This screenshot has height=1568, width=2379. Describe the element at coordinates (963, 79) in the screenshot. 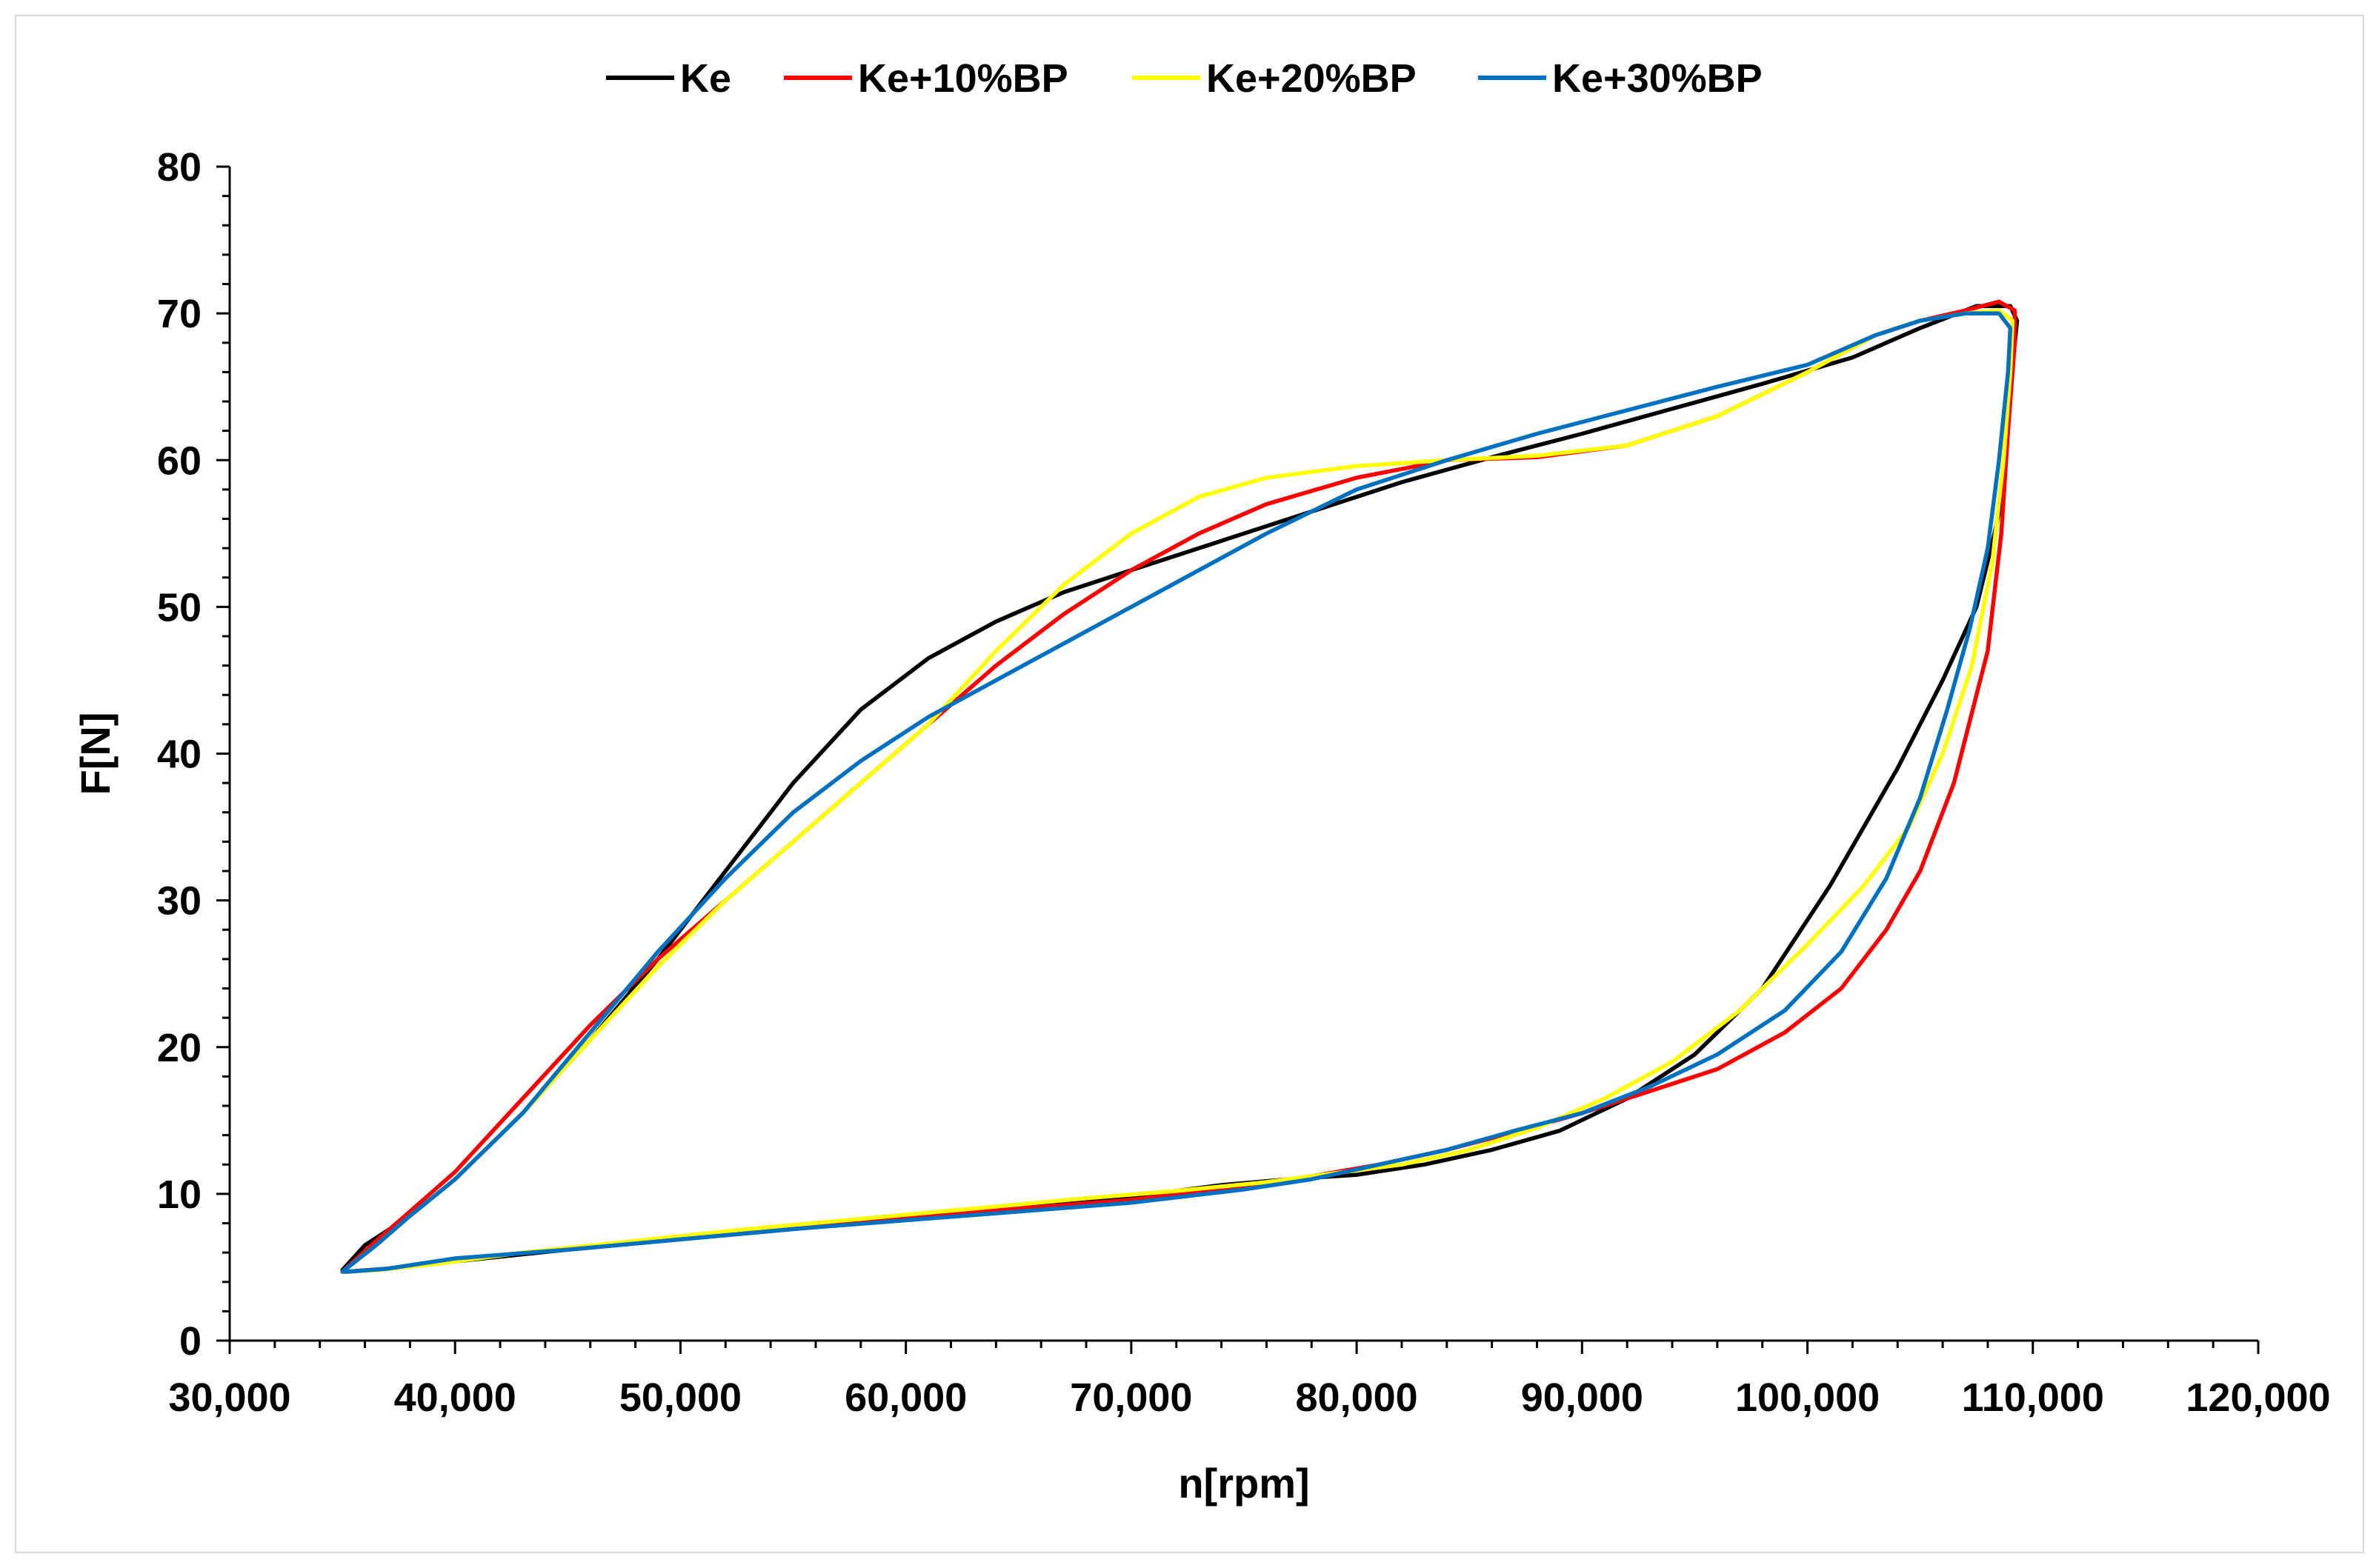

I see `legend-label-1: Ke+10%BP` at that location.